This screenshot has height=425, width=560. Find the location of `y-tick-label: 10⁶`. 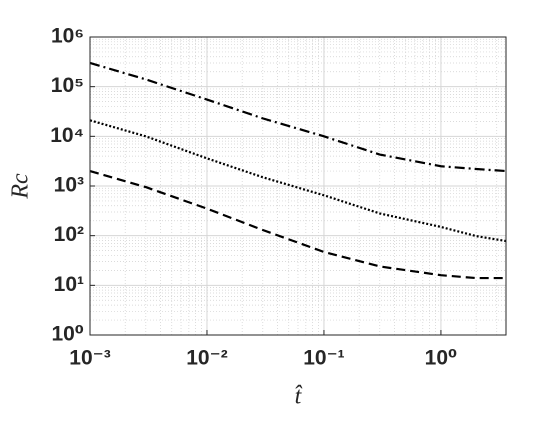

y-tick-label: 10⁶ is located at coordinates (67, 36).